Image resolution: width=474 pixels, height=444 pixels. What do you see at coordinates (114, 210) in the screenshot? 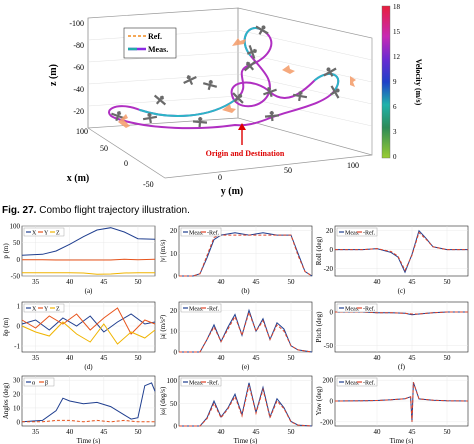
I see `caption-text: Combo flight trajectory illustration.` at bounding box center [114, 210].